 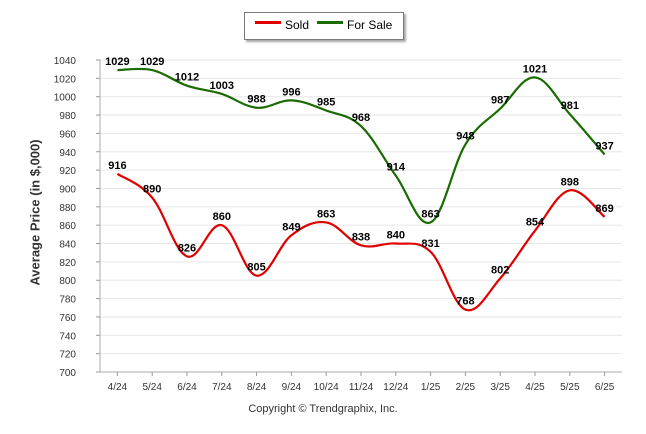 What do you see at coordinates (291, 227) in the screenshot?
I see `data-label-sold: 849` at bounding box center [291, 227].